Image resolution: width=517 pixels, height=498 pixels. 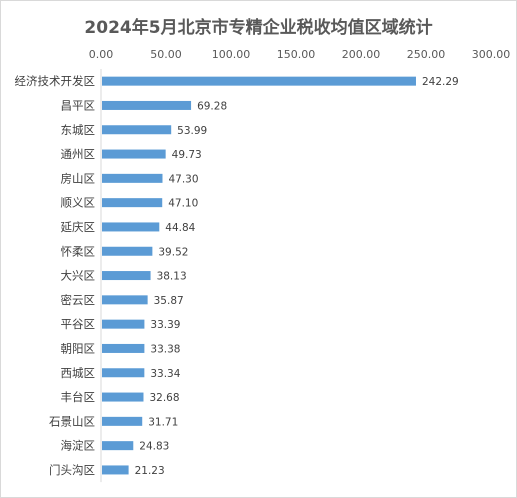 What do you see at coordinates (296, 54) in the screenshot?
I see `x-tick-label: 150.00` at bounding box center [296, 54].